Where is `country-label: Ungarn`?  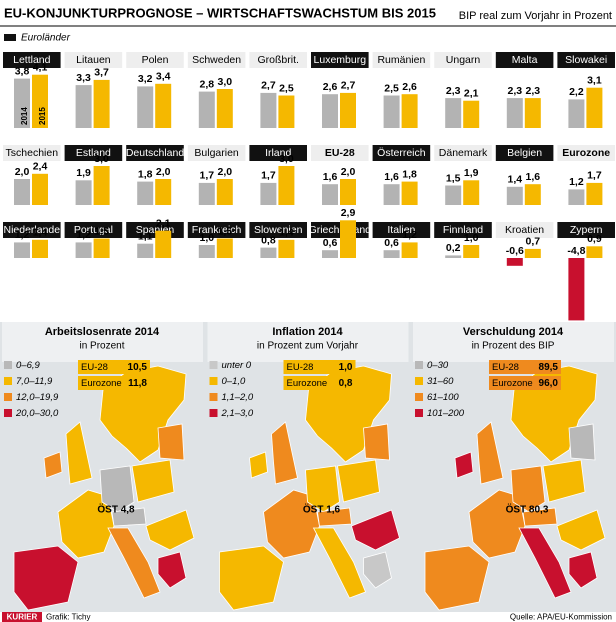
country-label: Ungarn is located at coordinates (463, 60).